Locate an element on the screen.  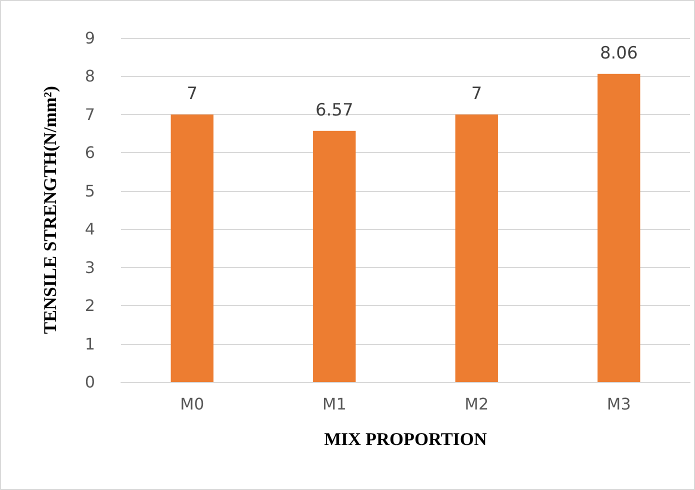
x-tick-label: M0 is located at coordinates (192, 404).